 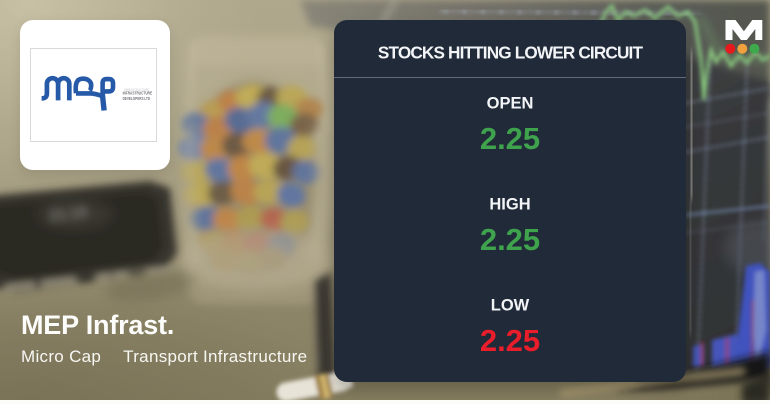 What do you see at coordinates (67, 214) in the screenshot?
I see `svg-text: 21:19` at bounding box center [67, 214].